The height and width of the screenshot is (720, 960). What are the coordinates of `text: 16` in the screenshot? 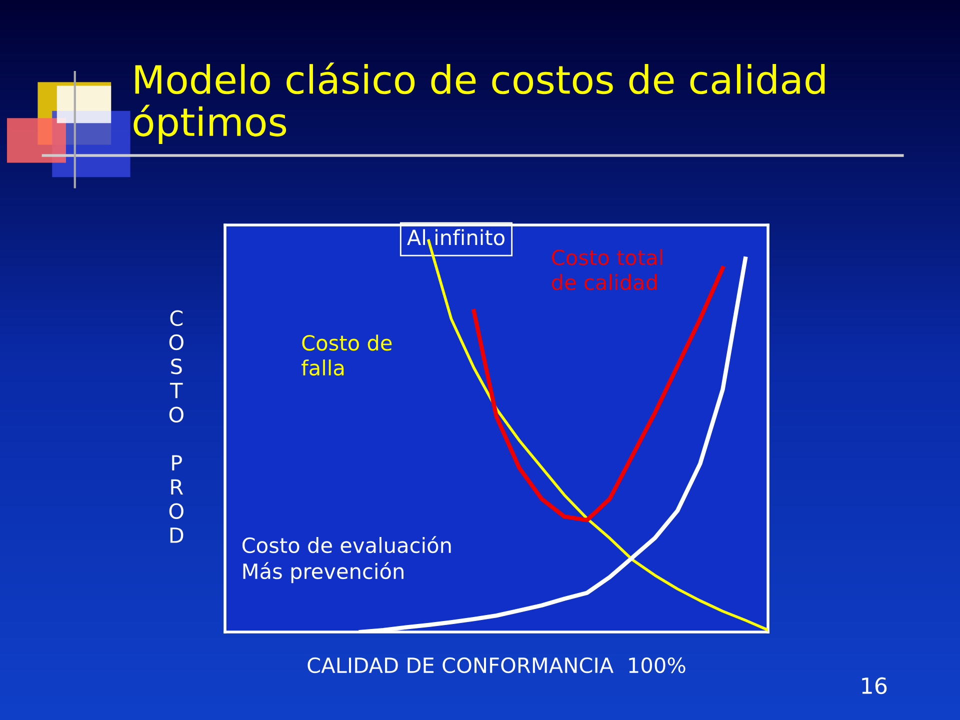 It's located at (874, 685).